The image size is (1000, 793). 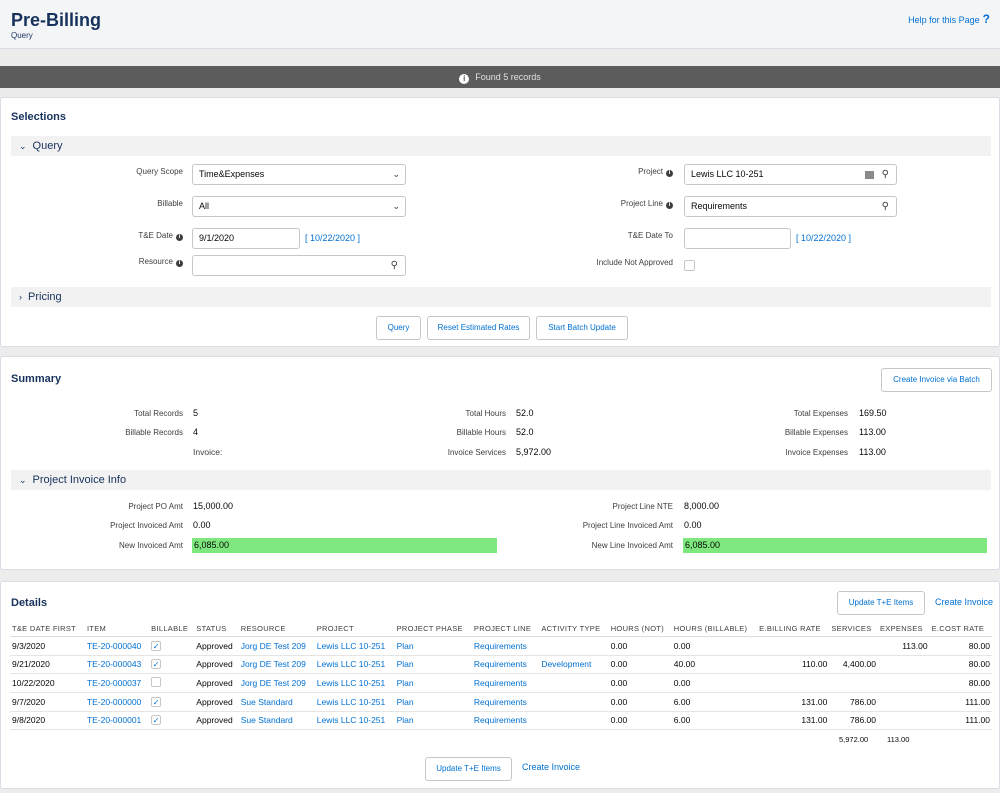 What do you see at coordinates (47, 146) in the screenshot?
I see `query-section-label: Query` at bounding box center [47, 146].